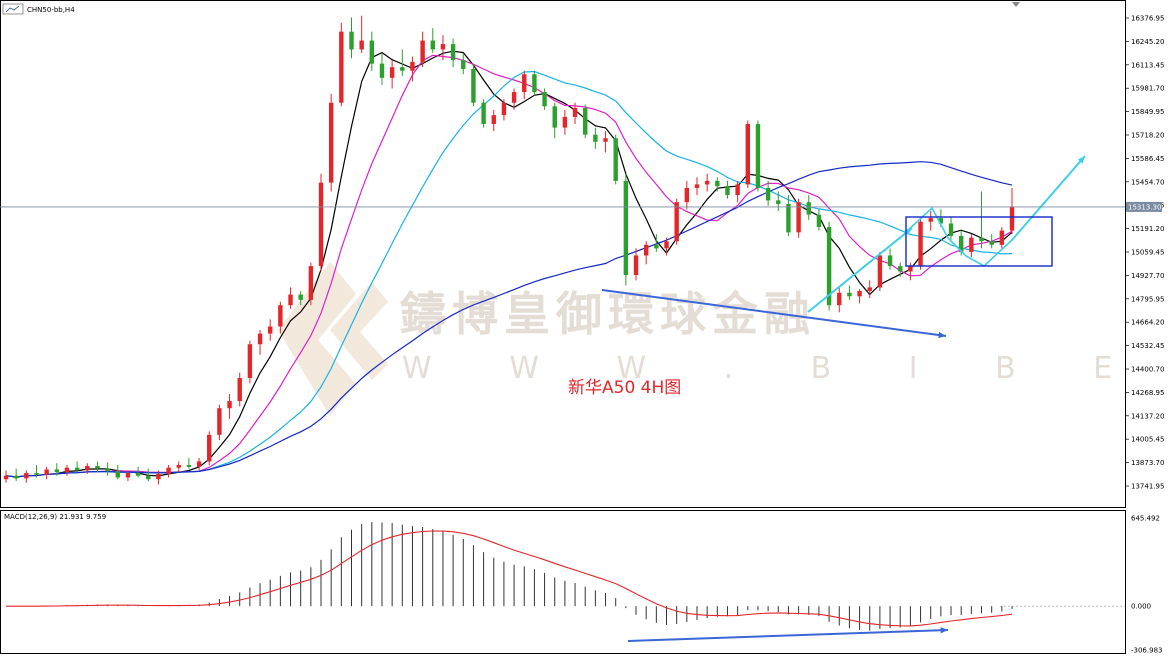  What do you see at coordinates (1147, 323) in the screenshot?
I see `price-tick-label: 14664.20` at bounding box center [1147, 323].